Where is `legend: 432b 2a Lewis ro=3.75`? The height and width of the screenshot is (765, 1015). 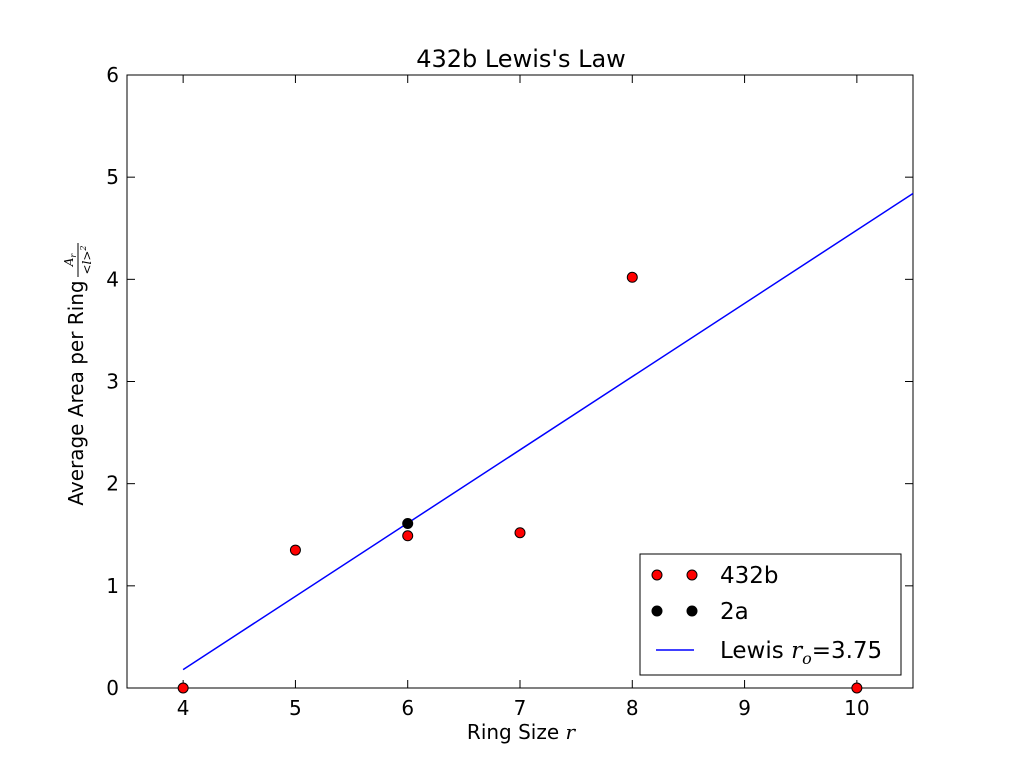 legend: 432b 2a Lewis ro=3.75 is located at coordinates (770, 614).